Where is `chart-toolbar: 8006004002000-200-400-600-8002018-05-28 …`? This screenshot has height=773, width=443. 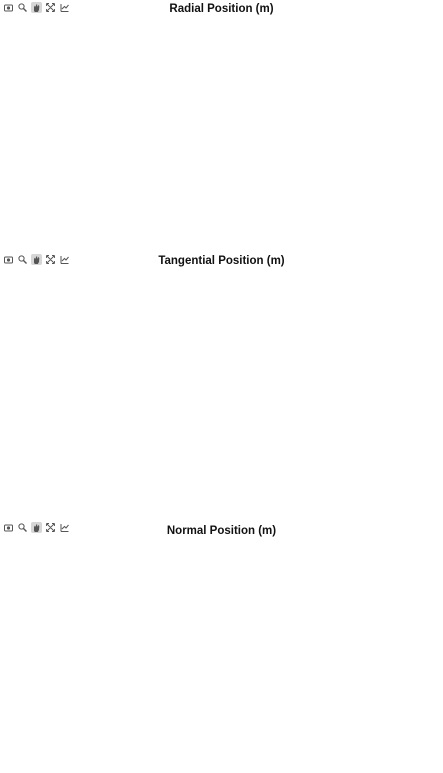 chart-toolbar: 8006004002000-200-400-600-8002018-05-28 … is located at coordinates (36, 9).